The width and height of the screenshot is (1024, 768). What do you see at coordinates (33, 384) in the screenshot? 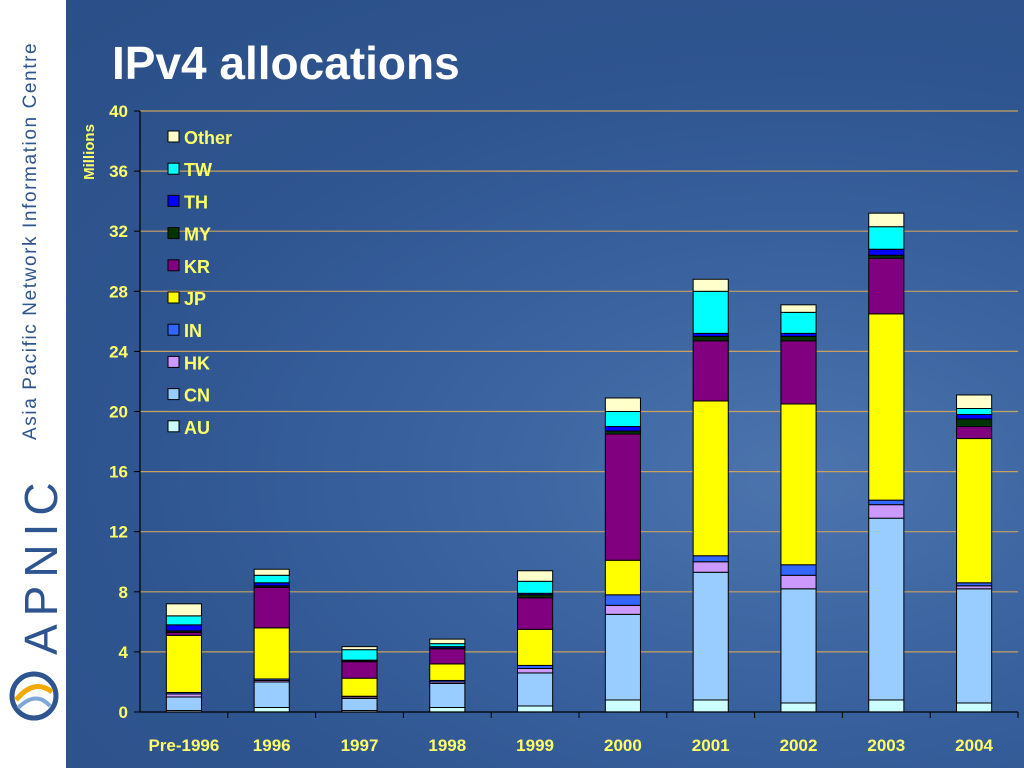
I see `brand-sidebar` at bounding box center [33, 384].